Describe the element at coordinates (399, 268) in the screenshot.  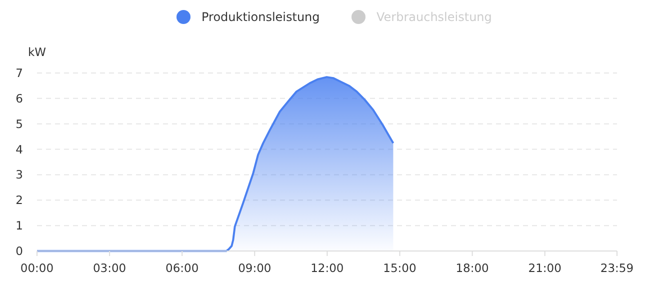
I see `x-tick-label: 15:00` at that location.